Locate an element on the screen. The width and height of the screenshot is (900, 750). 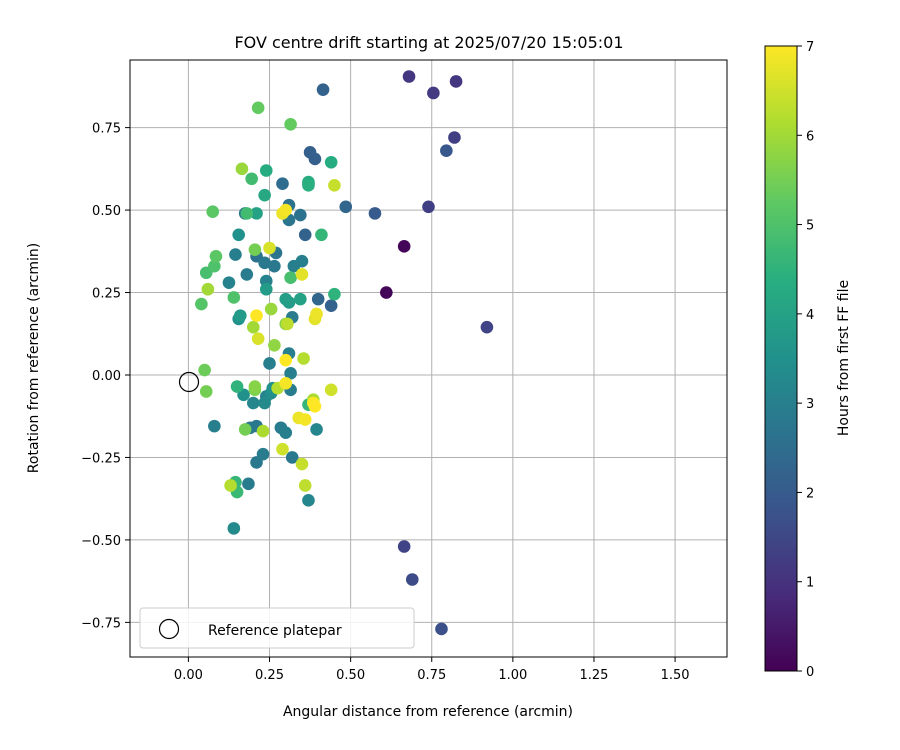
x-tick-label: 1.25 is located at coordinates (593, 675).